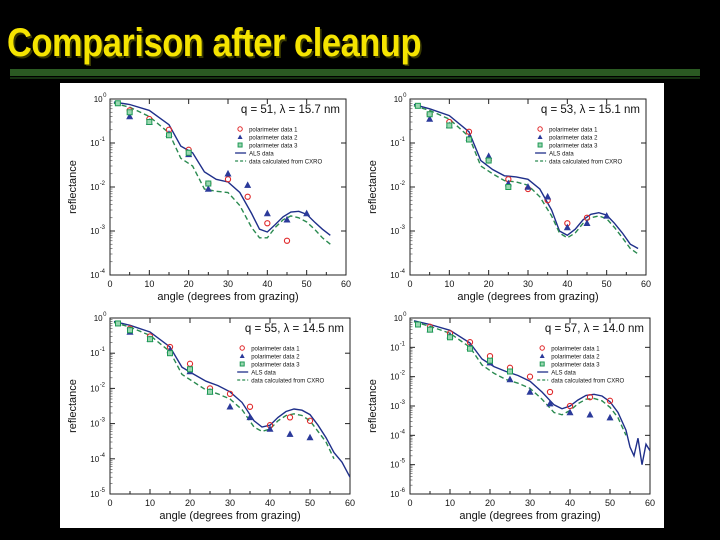  Describe the element at coordinates (403, 272) in the screenshot. I see `y-tick-exponent: -4` at that location.